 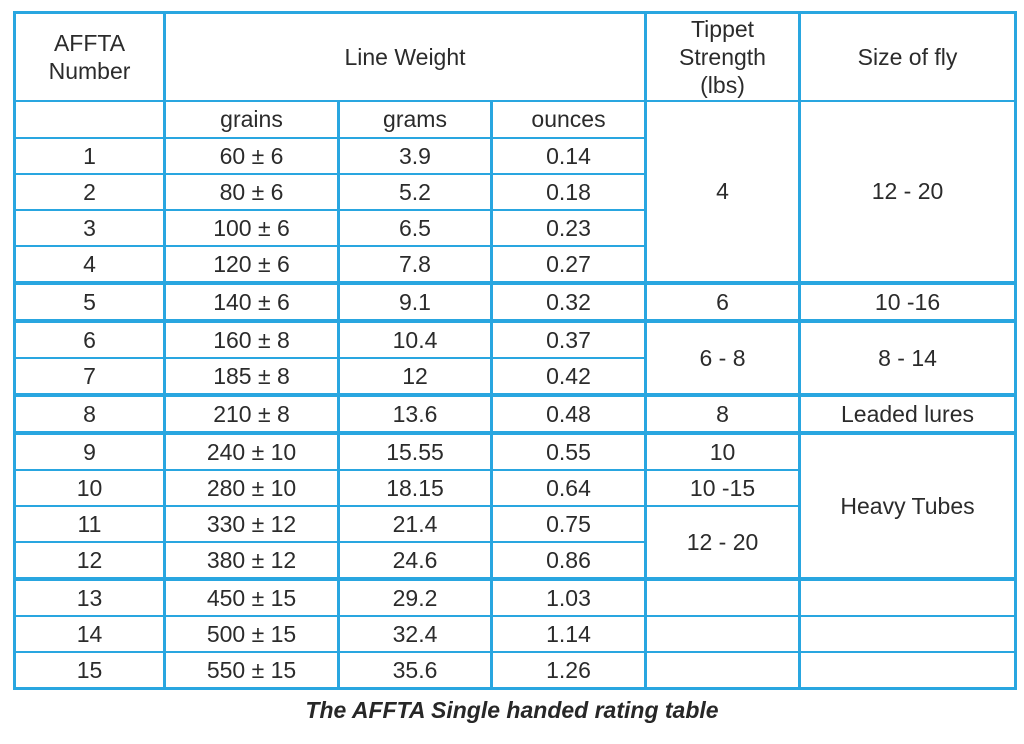 I want to click on grains-cell: 500 ± 15, so click(x=251, y=634).